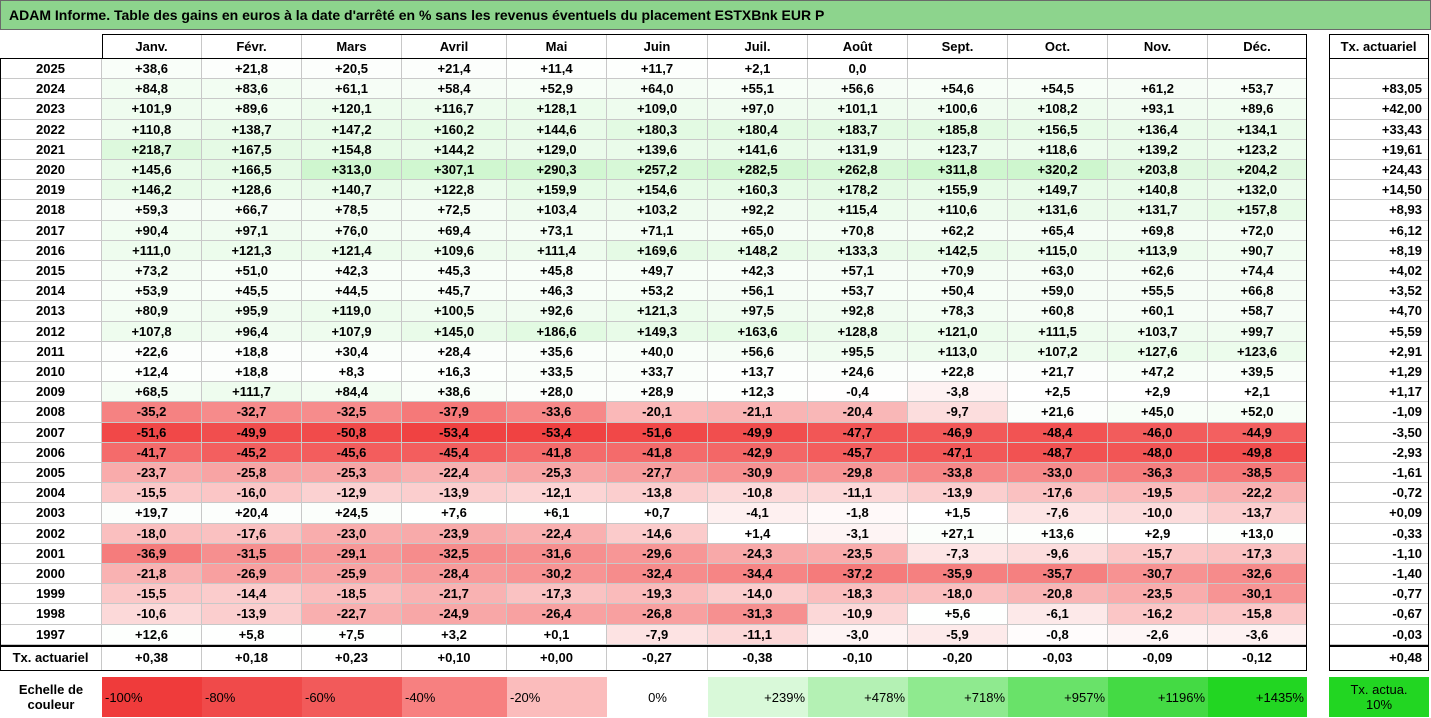  Describe the element at coordinates (352, 697) in the screenshot. I see `scale-step: -60%` at that location.